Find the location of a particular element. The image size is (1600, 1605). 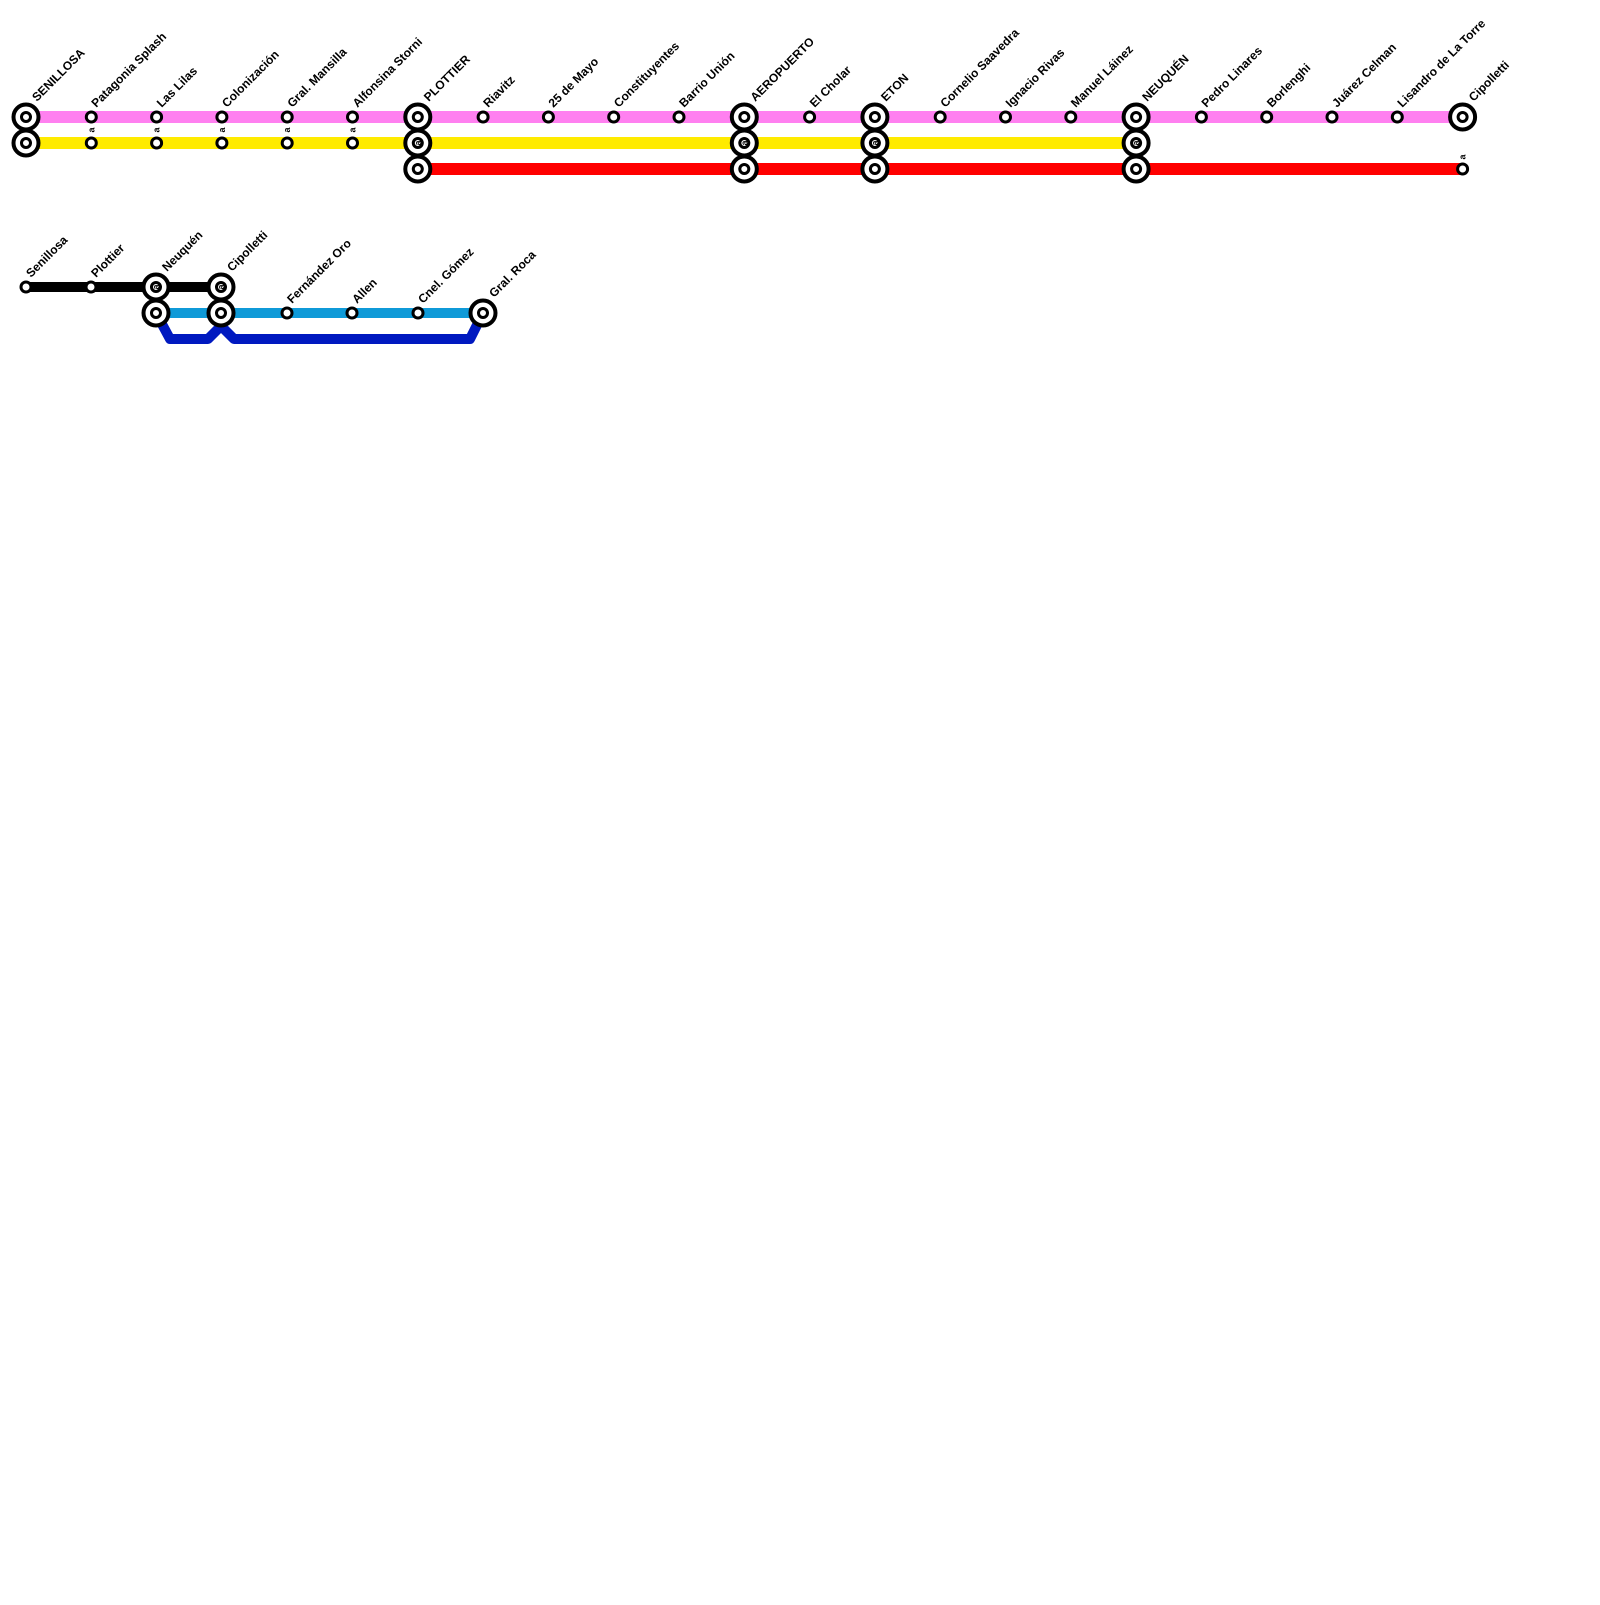

station-label: AEROPUERTO is located at coordinates (783, 69).